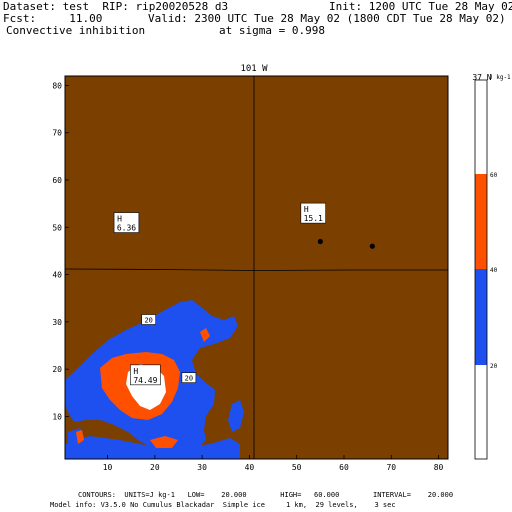 Image resolution: width=512 pixels, height=512 pixels. What do you see at coordinates (57, 227) in the screenshot?
I see `y-tick-label: 50` at bounding box center [57, 227].